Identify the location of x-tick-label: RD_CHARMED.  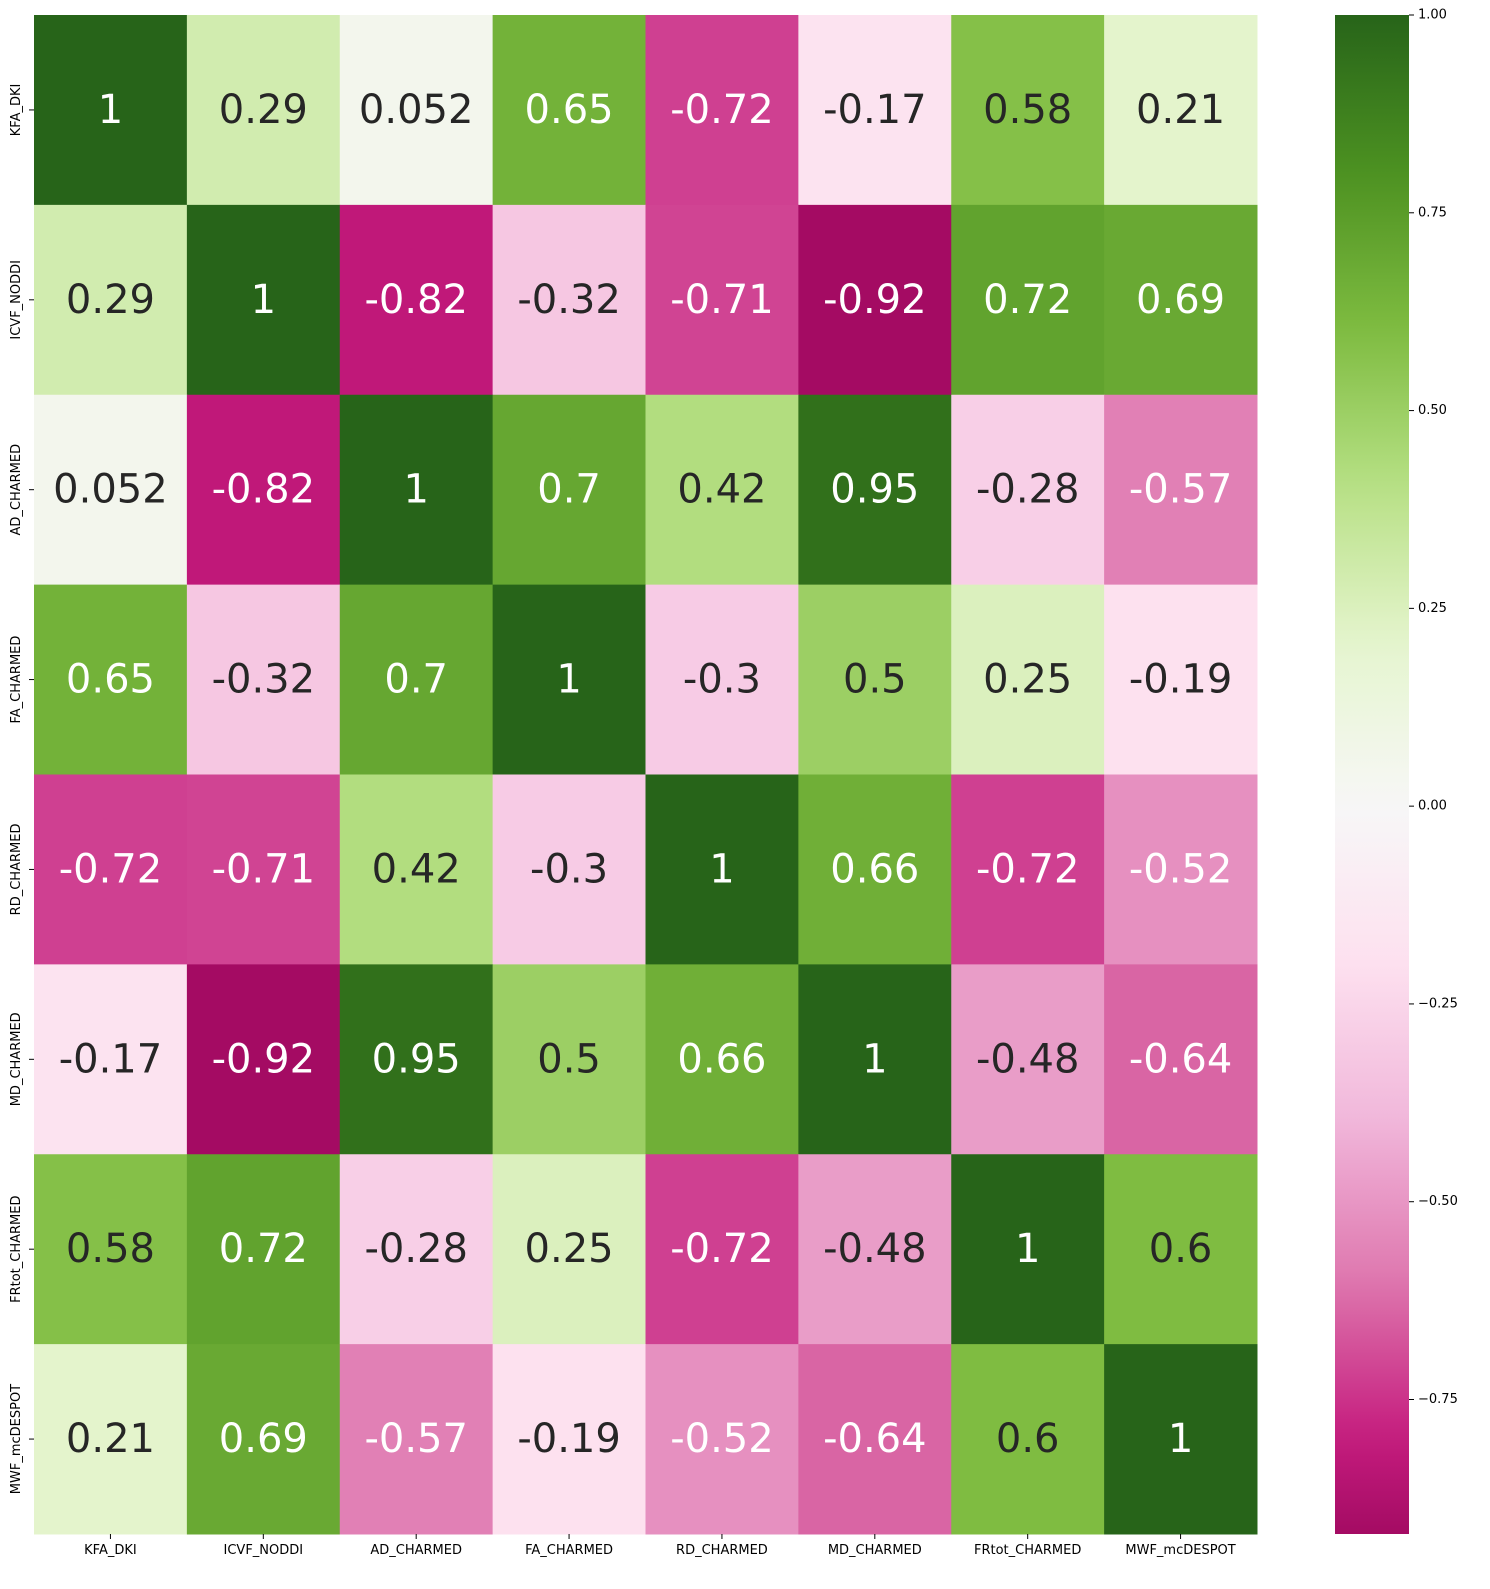
(722, 1550).